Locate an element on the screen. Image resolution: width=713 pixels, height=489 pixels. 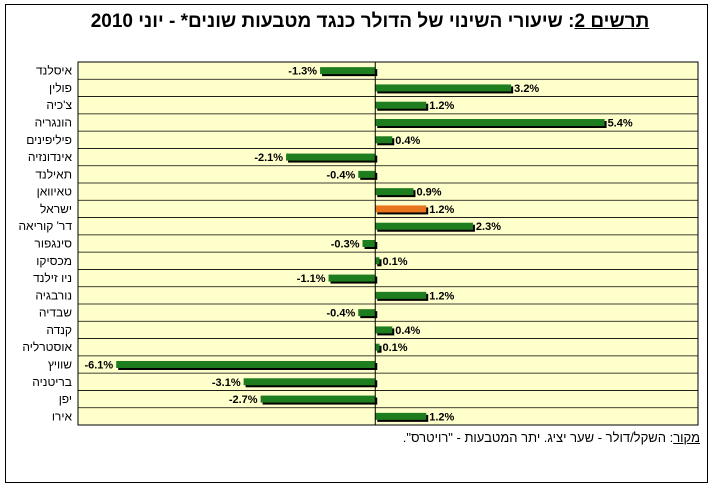
value-label: 5.4% is located at coordinates (620, 124).